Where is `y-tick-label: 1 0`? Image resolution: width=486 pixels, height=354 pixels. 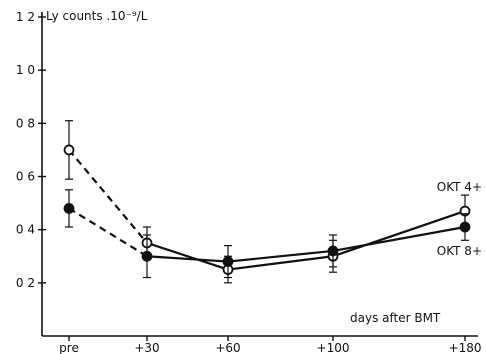 y-tick-label: 1 0 is located at coordinates (25, 70).